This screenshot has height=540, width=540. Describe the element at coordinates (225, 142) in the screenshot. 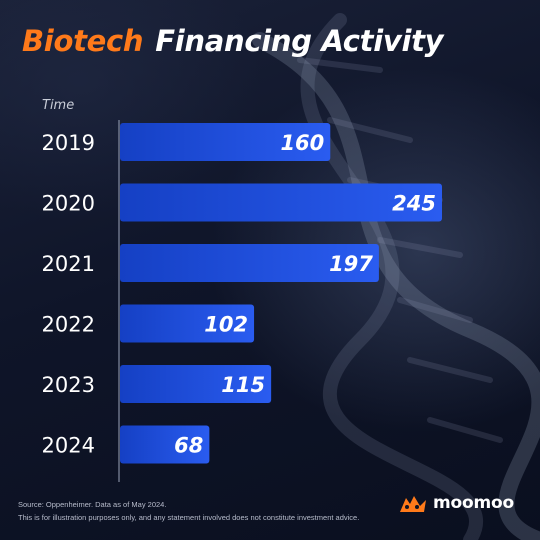

I see `bar-2019` at that location.